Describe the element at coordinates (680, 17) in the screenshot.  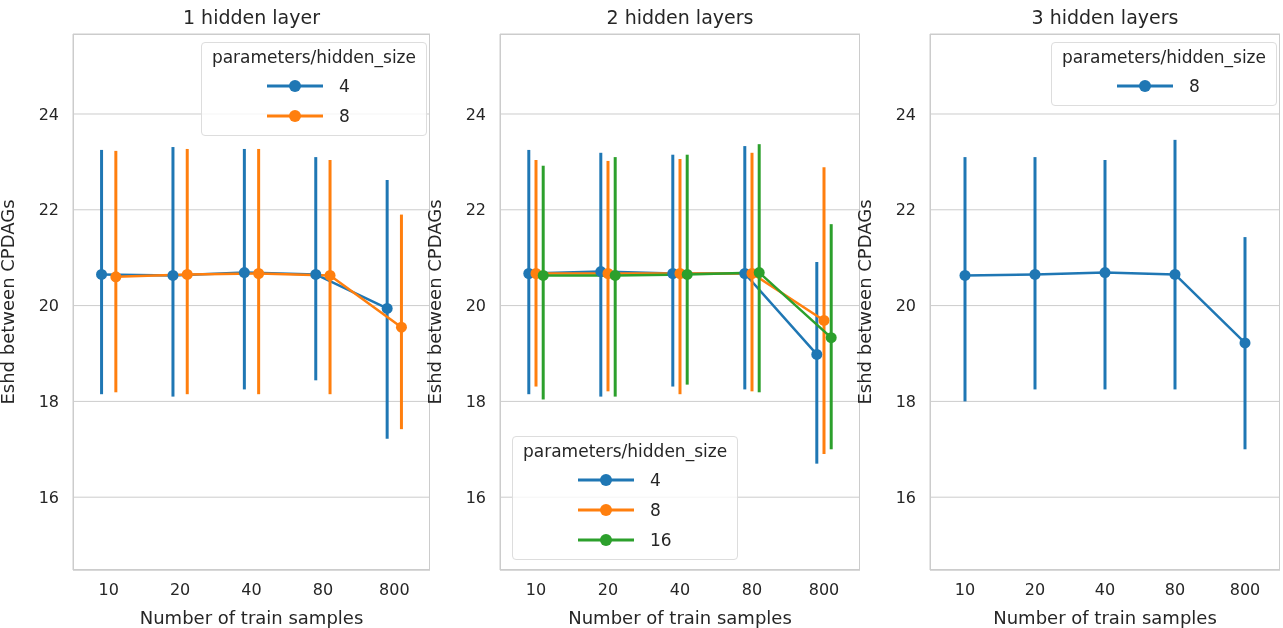
I see `chart-title: 2 hidden layers` at that location.